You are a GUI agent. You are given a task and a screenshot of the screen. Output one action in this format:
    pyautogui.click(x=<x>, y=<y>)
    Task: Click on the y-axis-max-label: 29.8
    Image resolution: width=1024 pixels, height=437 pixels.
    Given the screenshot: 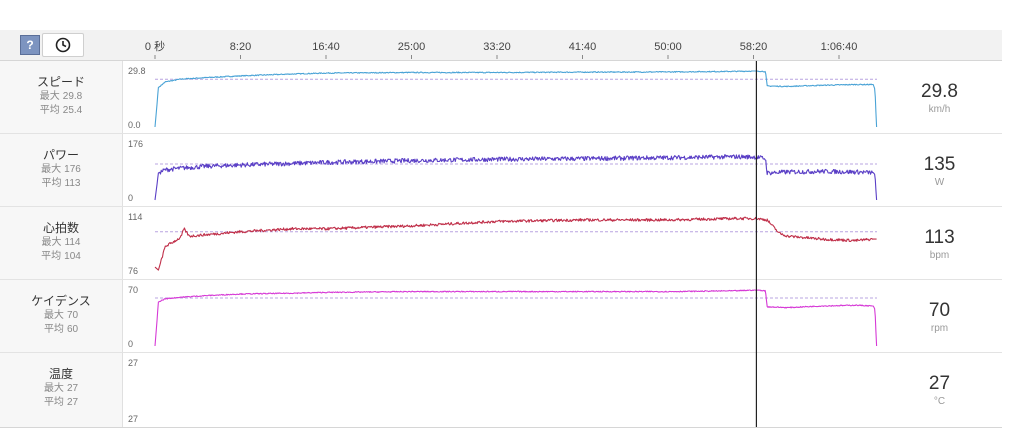 What is the action you would take?
    pyautogui.click(x=137, y=71)
    